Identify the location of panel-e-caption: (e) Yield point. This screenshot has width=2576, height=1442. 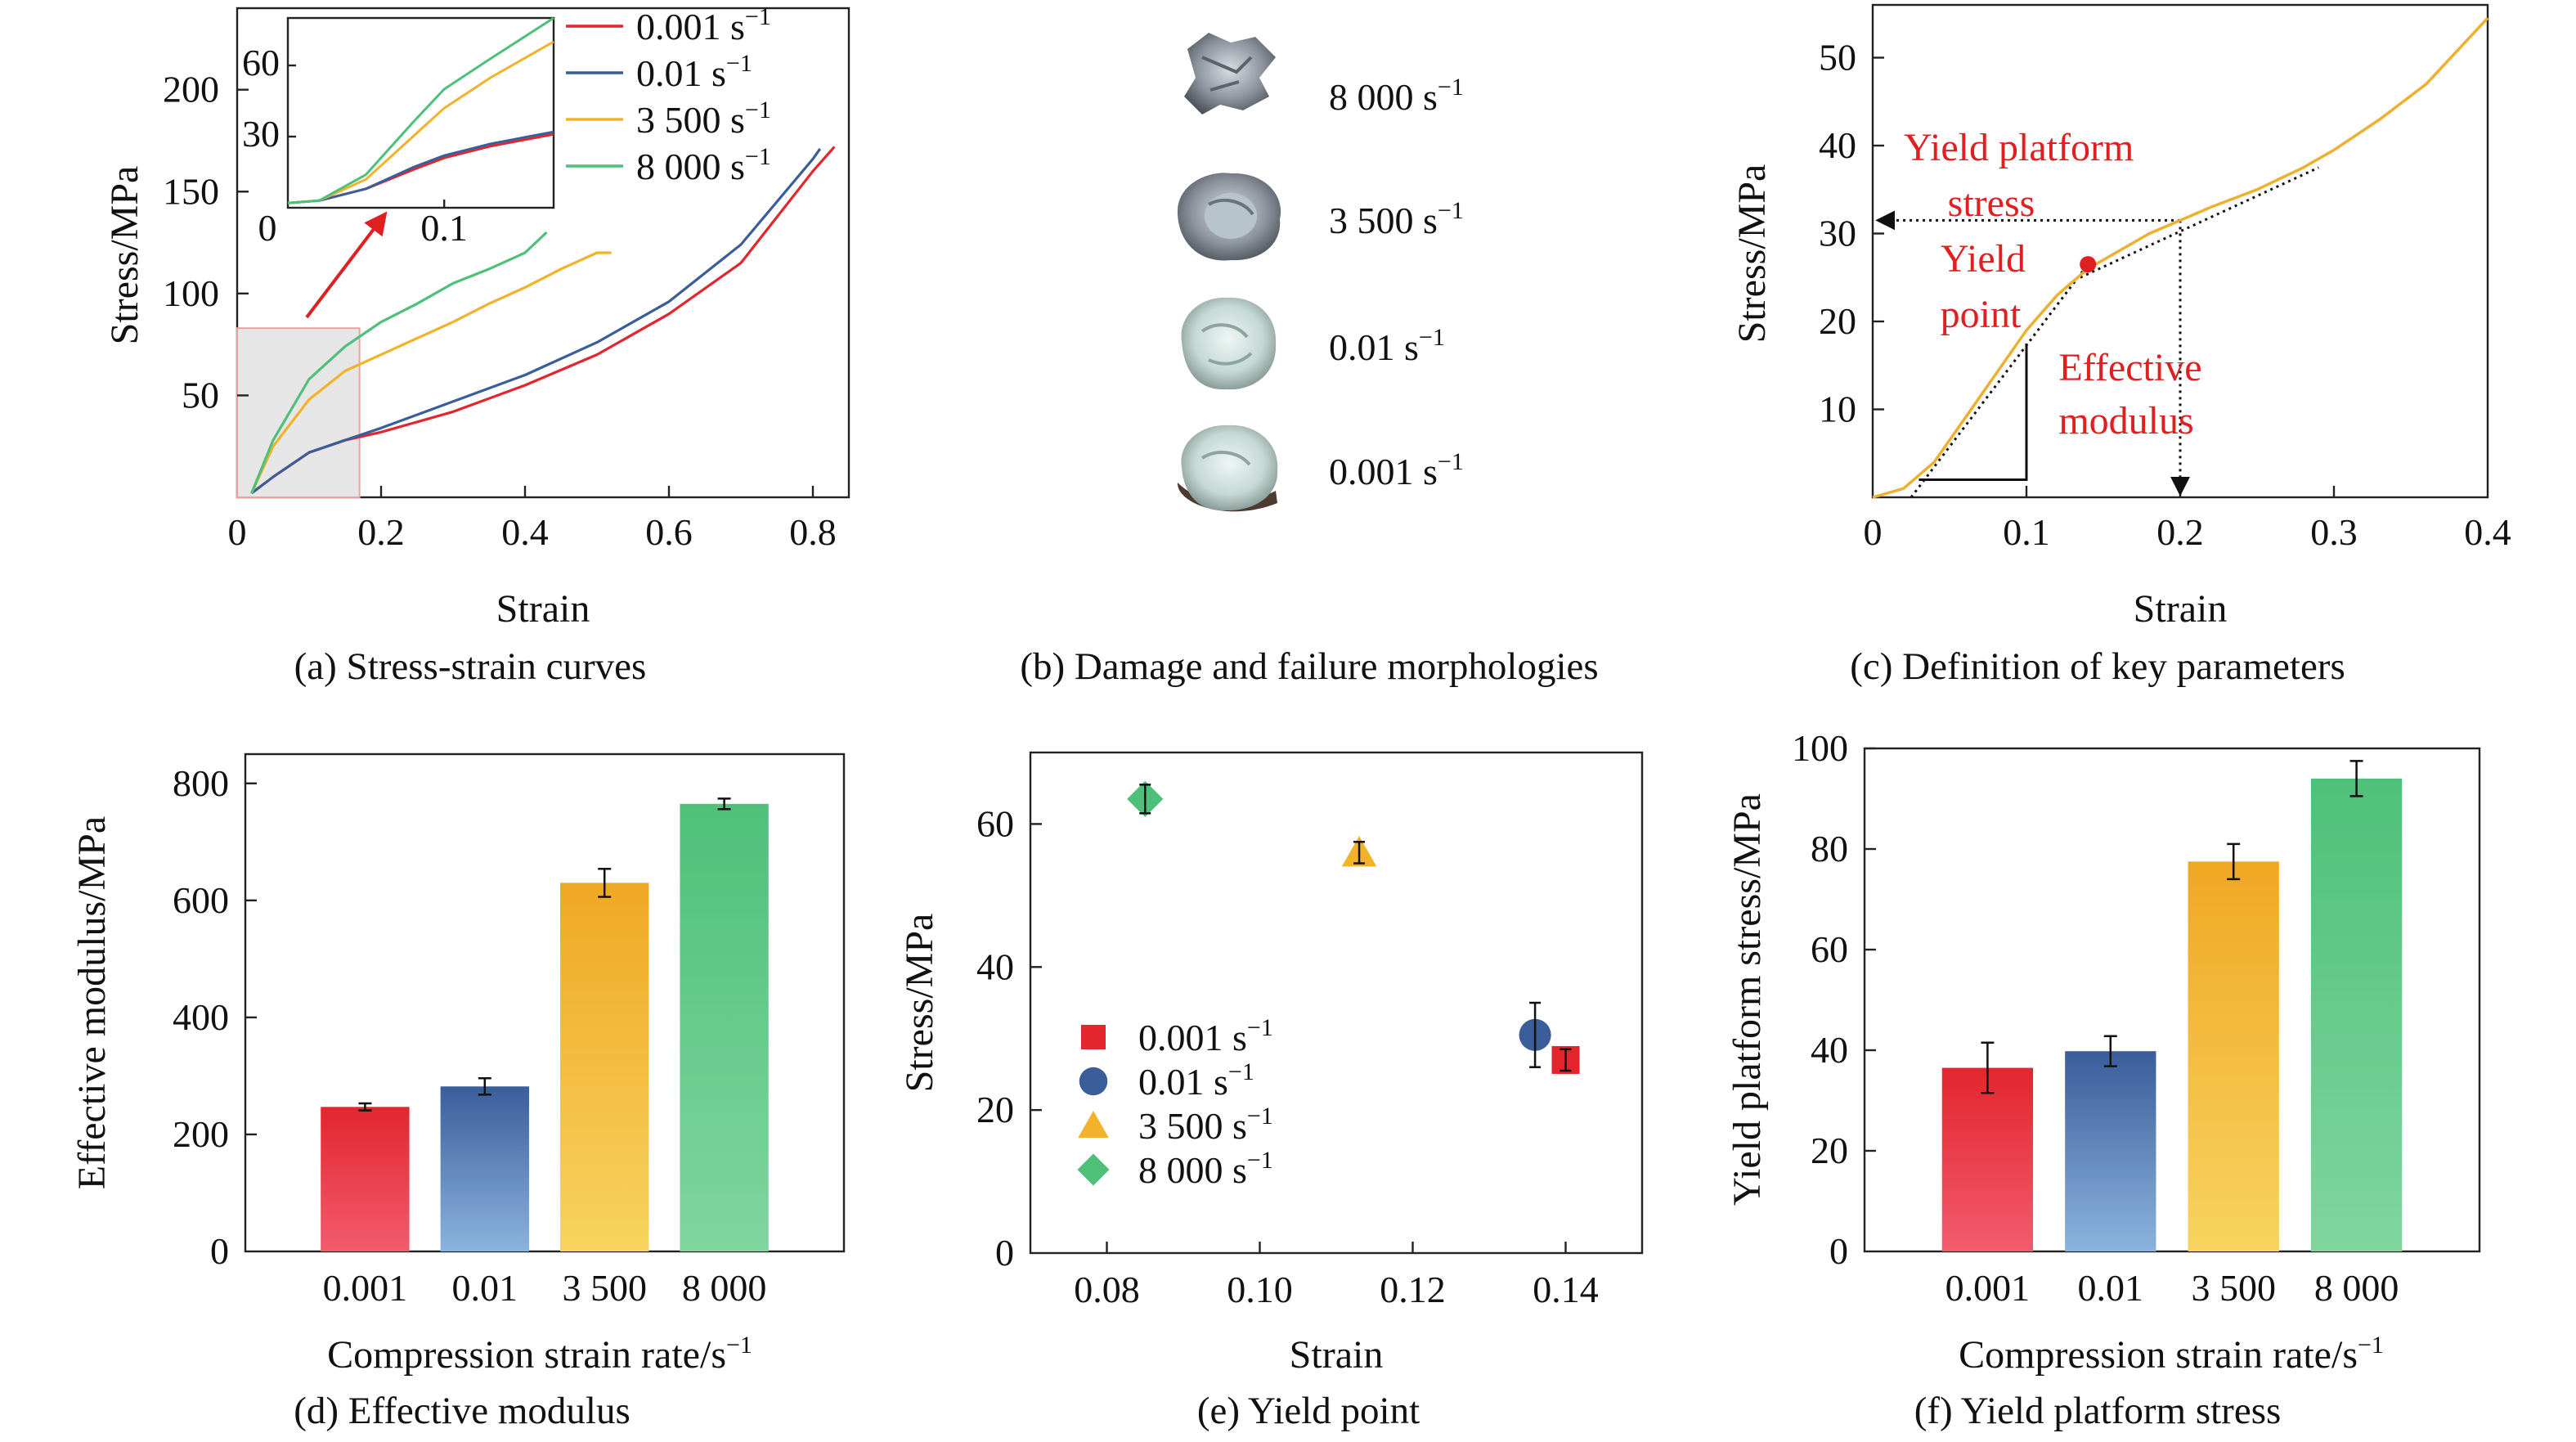
(1309, 1411).